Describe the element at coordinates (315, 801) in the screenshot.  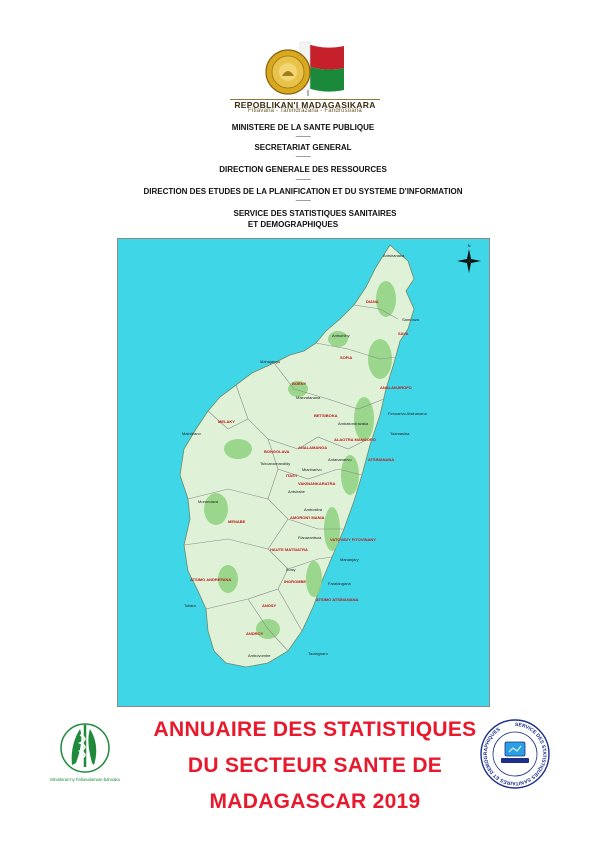
I see `report-title-line3: MADAGASCAR 2019` at that location.